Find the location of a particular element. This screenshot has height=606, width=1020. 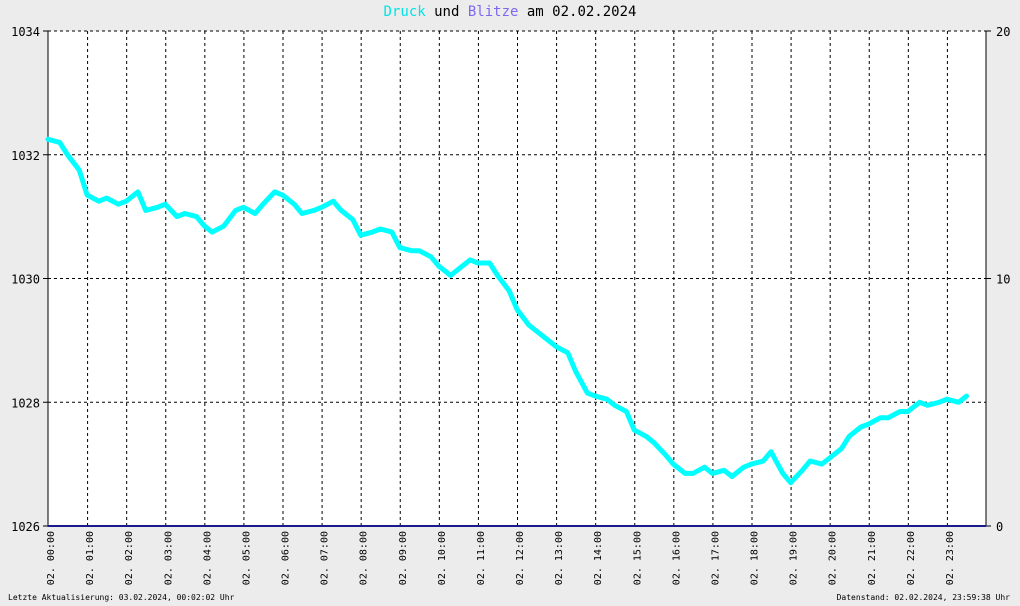

chart-title: Druck und Blitze am 02.02.2024 is located at coordinates (510, 12).